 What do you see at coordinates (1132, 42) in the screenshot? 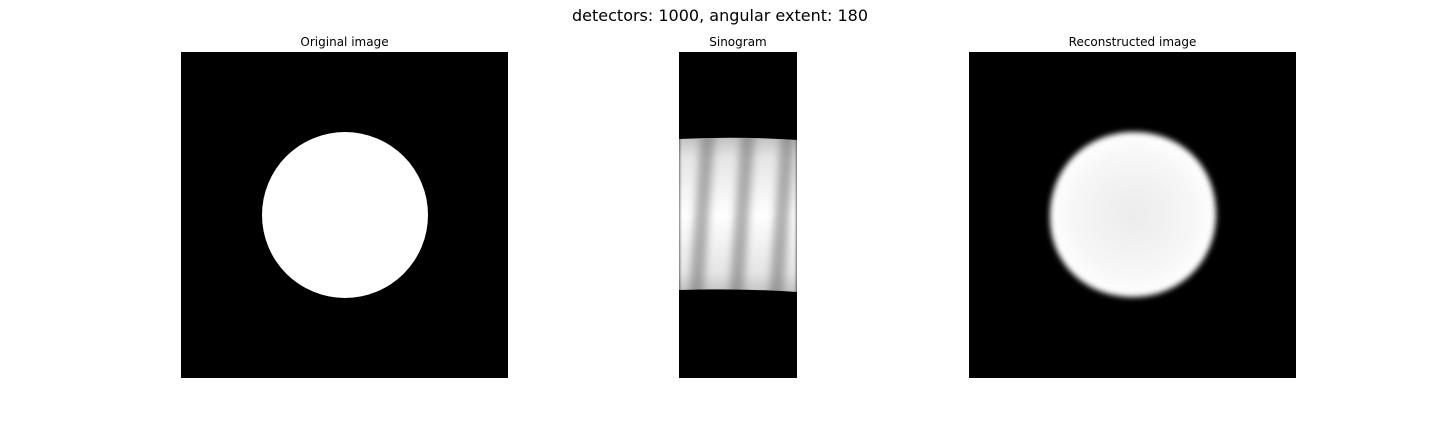
I see `reconstructed-image-title: Reconstructed image` at bounding box center [1132, 42].